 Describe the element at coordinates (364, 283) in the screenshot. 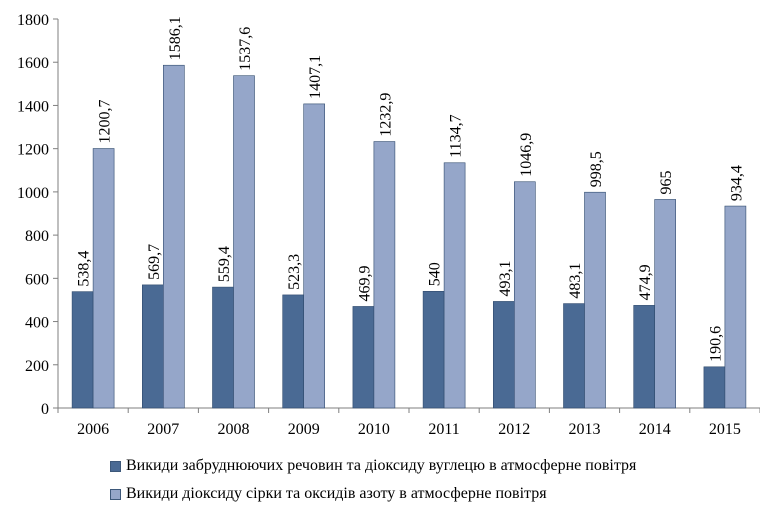

I see `data-label-series-1-2010: 469,9` at that location.